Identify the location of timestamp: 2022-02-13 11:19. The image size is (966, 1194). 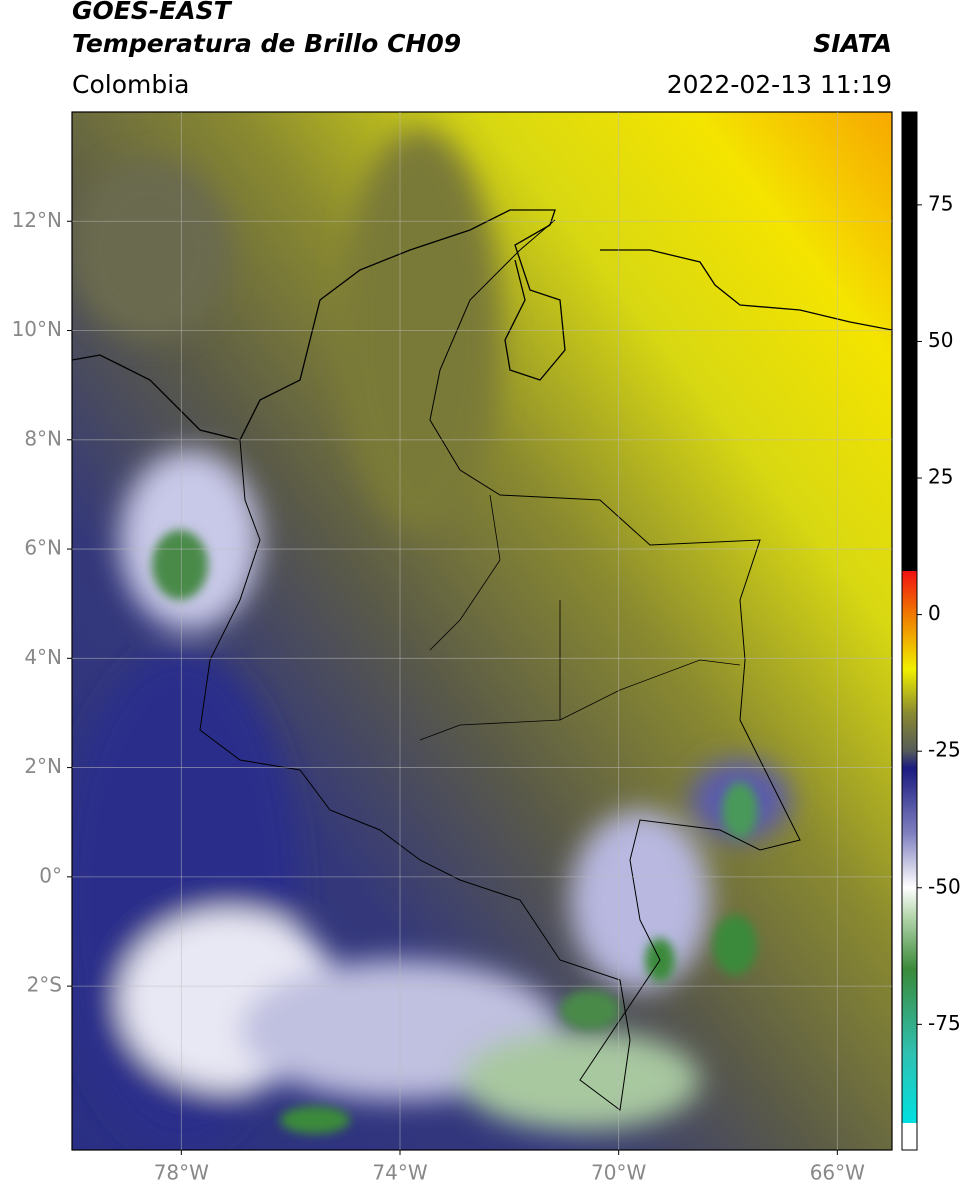
(779, 84).